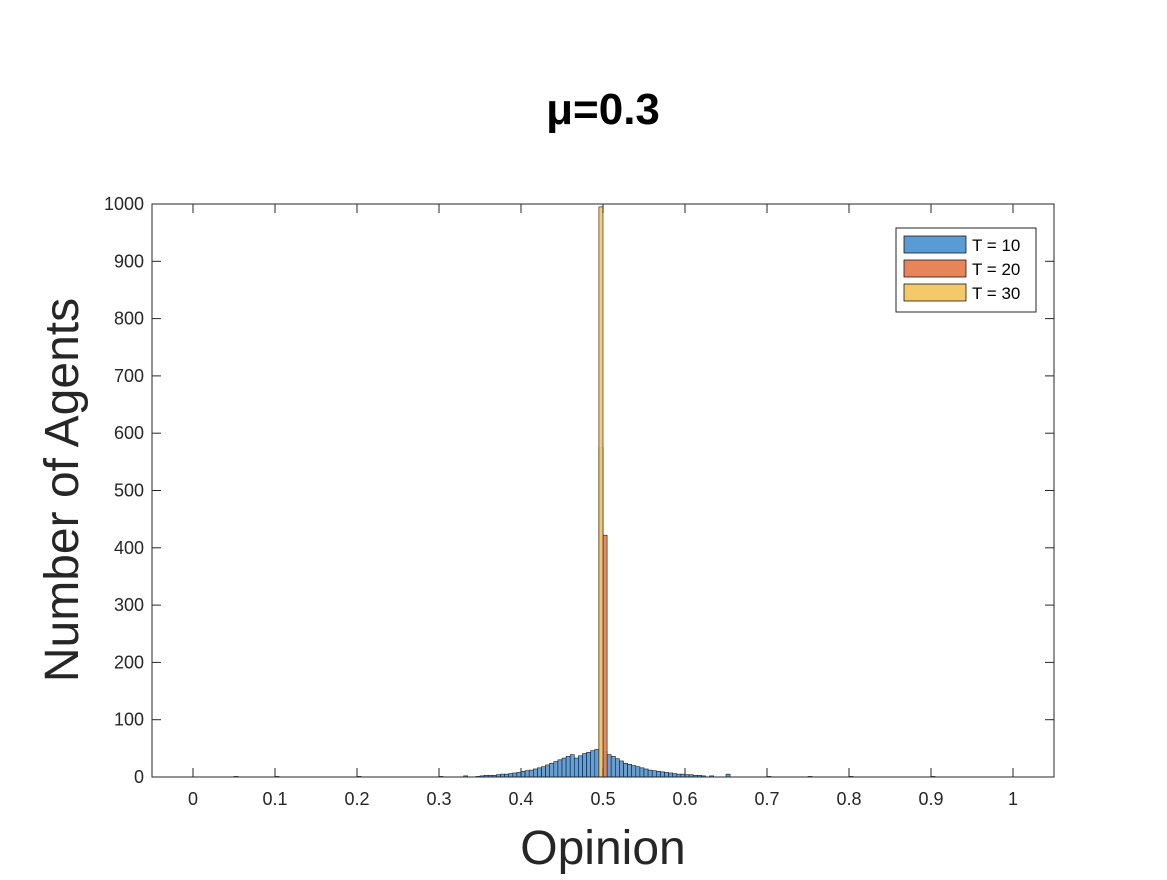 This screenshot has width=1167, height=880. I want to click on x-tick-label: 0.2, so click(356, 799).